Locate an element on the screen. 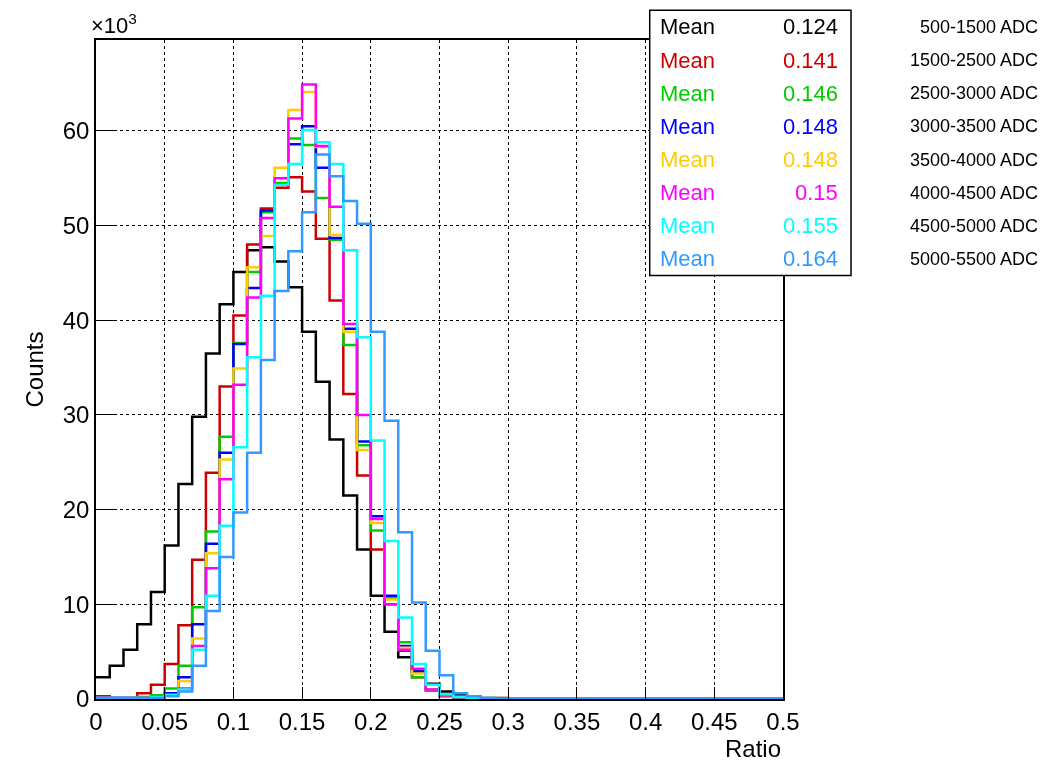  y-tick-label: 50 is located at coordinates (76, 225).